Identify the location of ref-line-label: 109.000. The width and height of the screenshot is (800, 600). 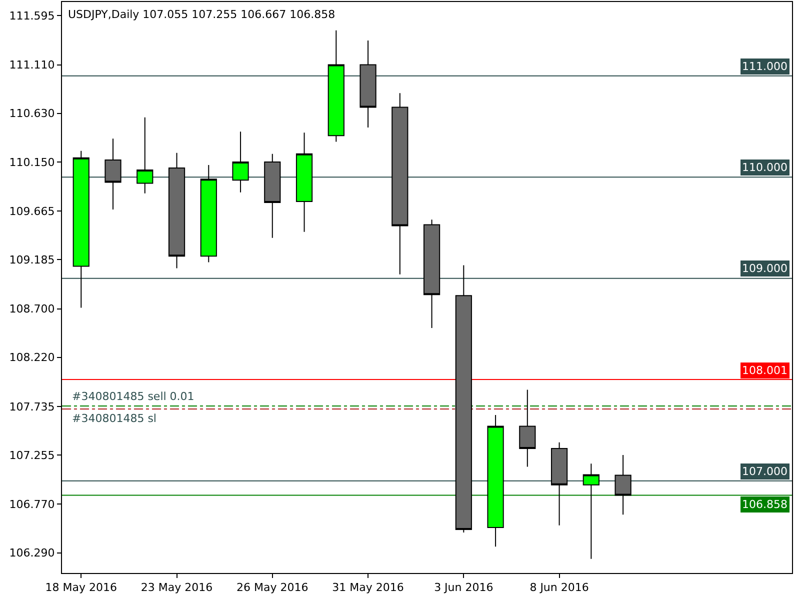
(765, 268).